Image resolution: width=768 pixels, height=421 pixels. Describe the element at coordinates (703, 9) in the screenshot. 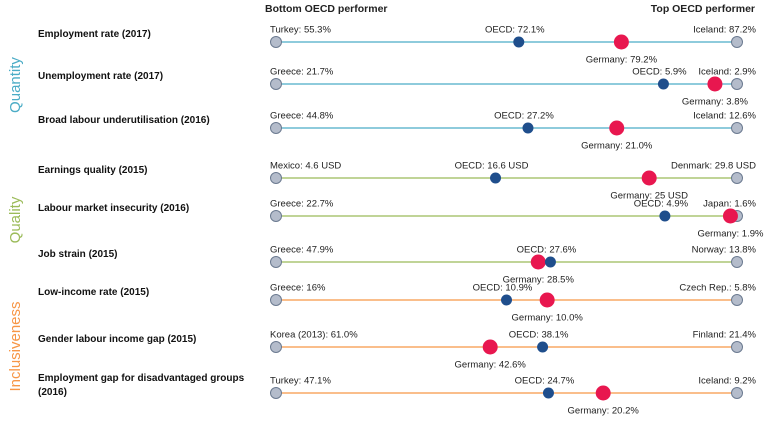

I see `header-right: Top OECD performer` at that location.